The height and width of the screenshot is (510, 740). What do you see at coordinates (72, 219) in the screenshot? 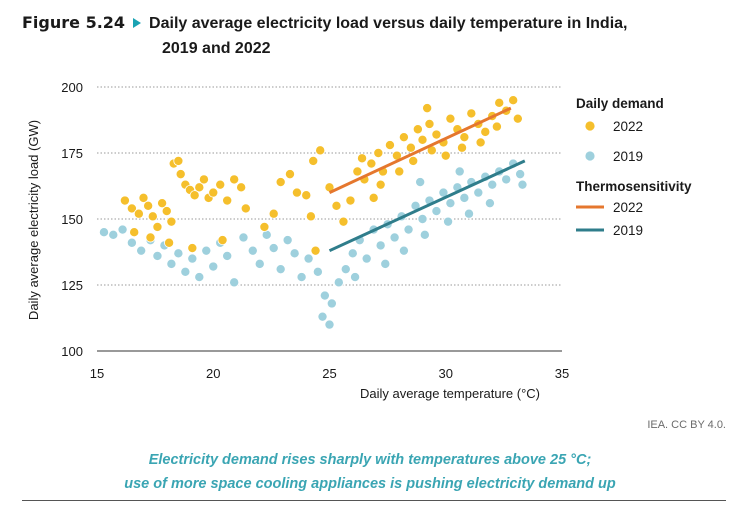
I see `y-tick-label: 150` at bounding box center [72, 219].